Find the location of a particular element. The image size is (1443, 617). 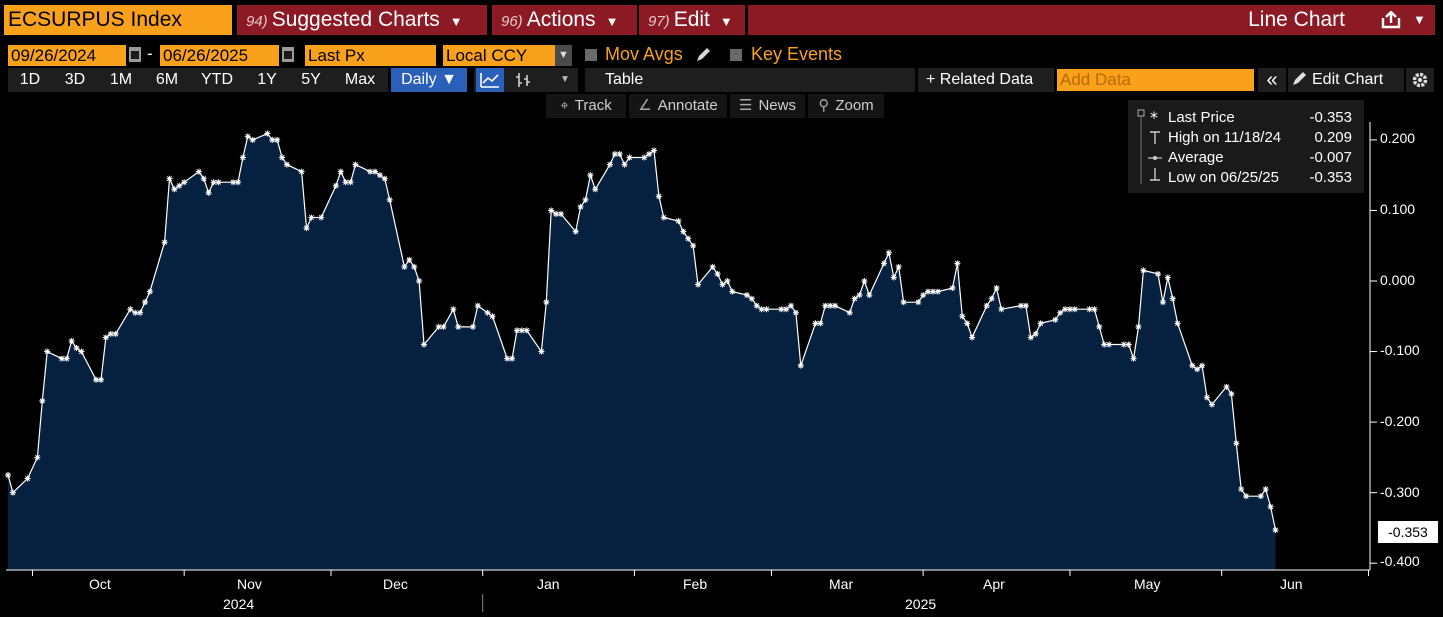

period-6m: 6M is located at coordinates (167, 79).